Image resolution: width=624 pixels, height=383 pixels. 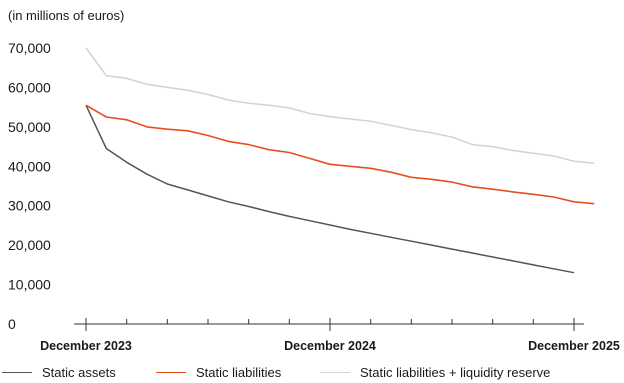 I want to click on y-tick-label: 40,000, so click(x=29, y=166).